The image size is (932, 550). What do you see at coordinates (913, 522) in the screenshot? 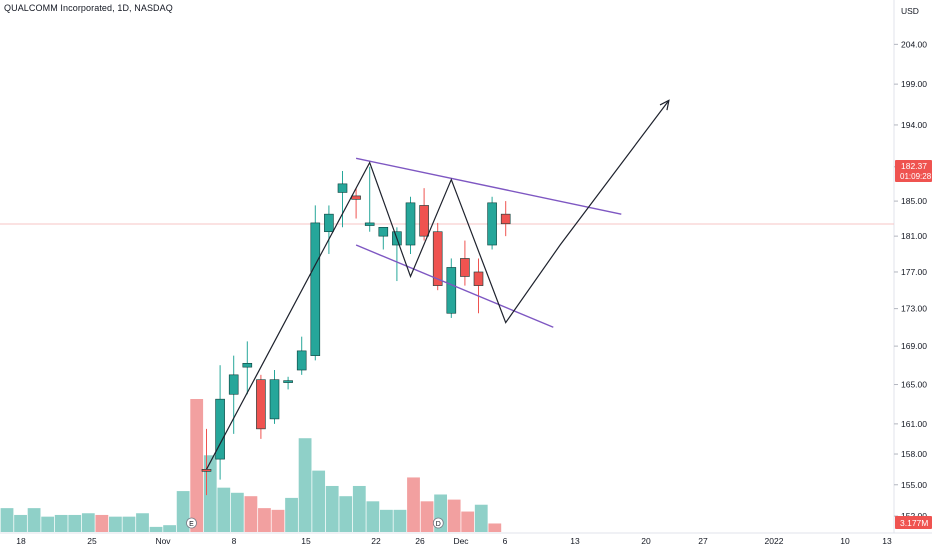
I see `volume-badge` at bounding box center [913, 522].